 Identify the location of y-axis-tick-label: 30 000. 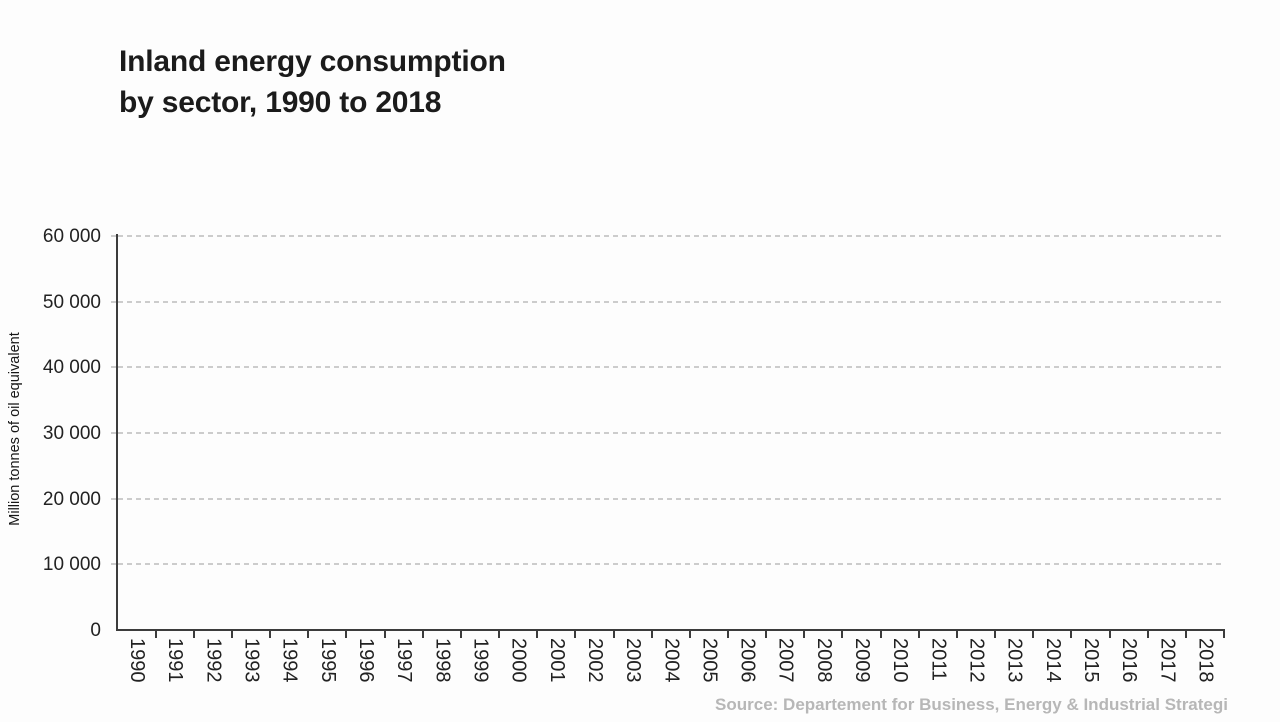
(71, 433).